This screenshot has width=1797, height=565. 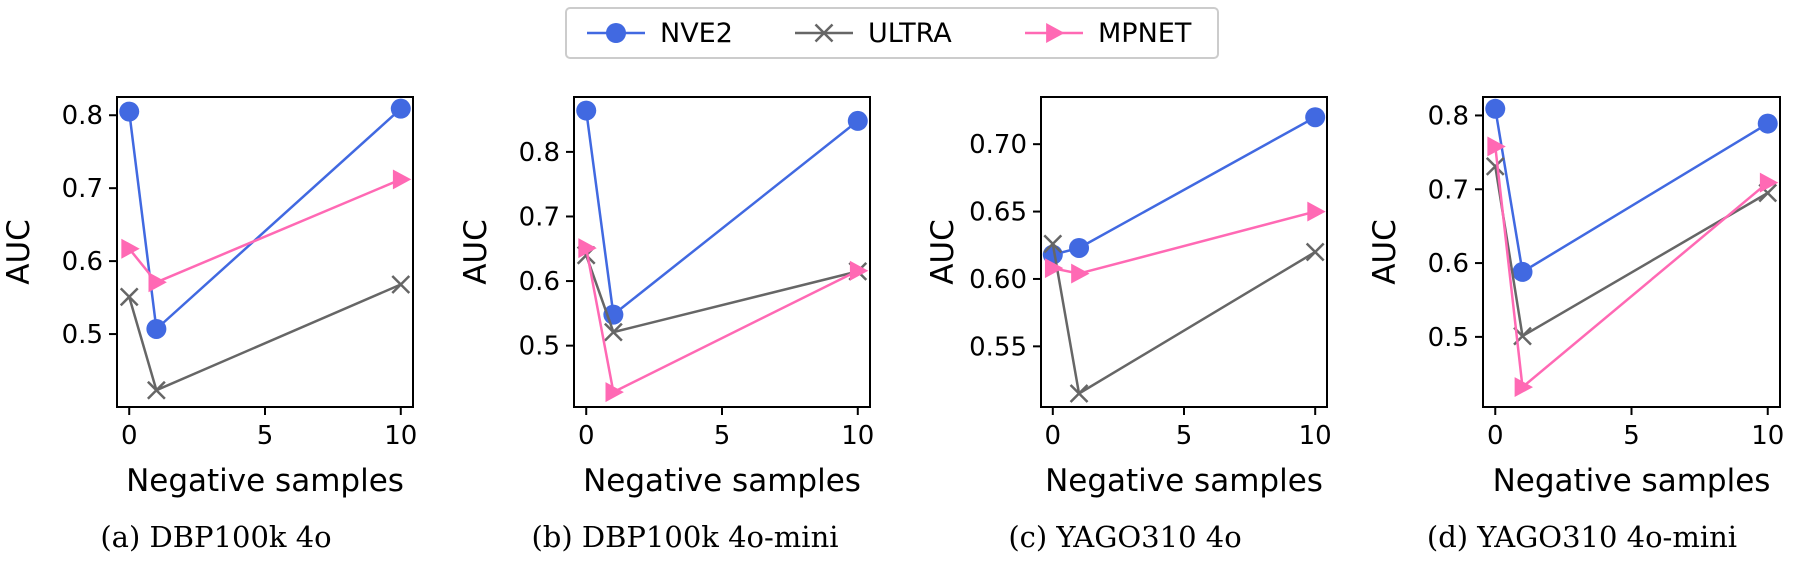 What do you see at coordinates (998, 145) in the screenshot?
I see `y-tick-label: 0.70` at bounding box center [998, 145].